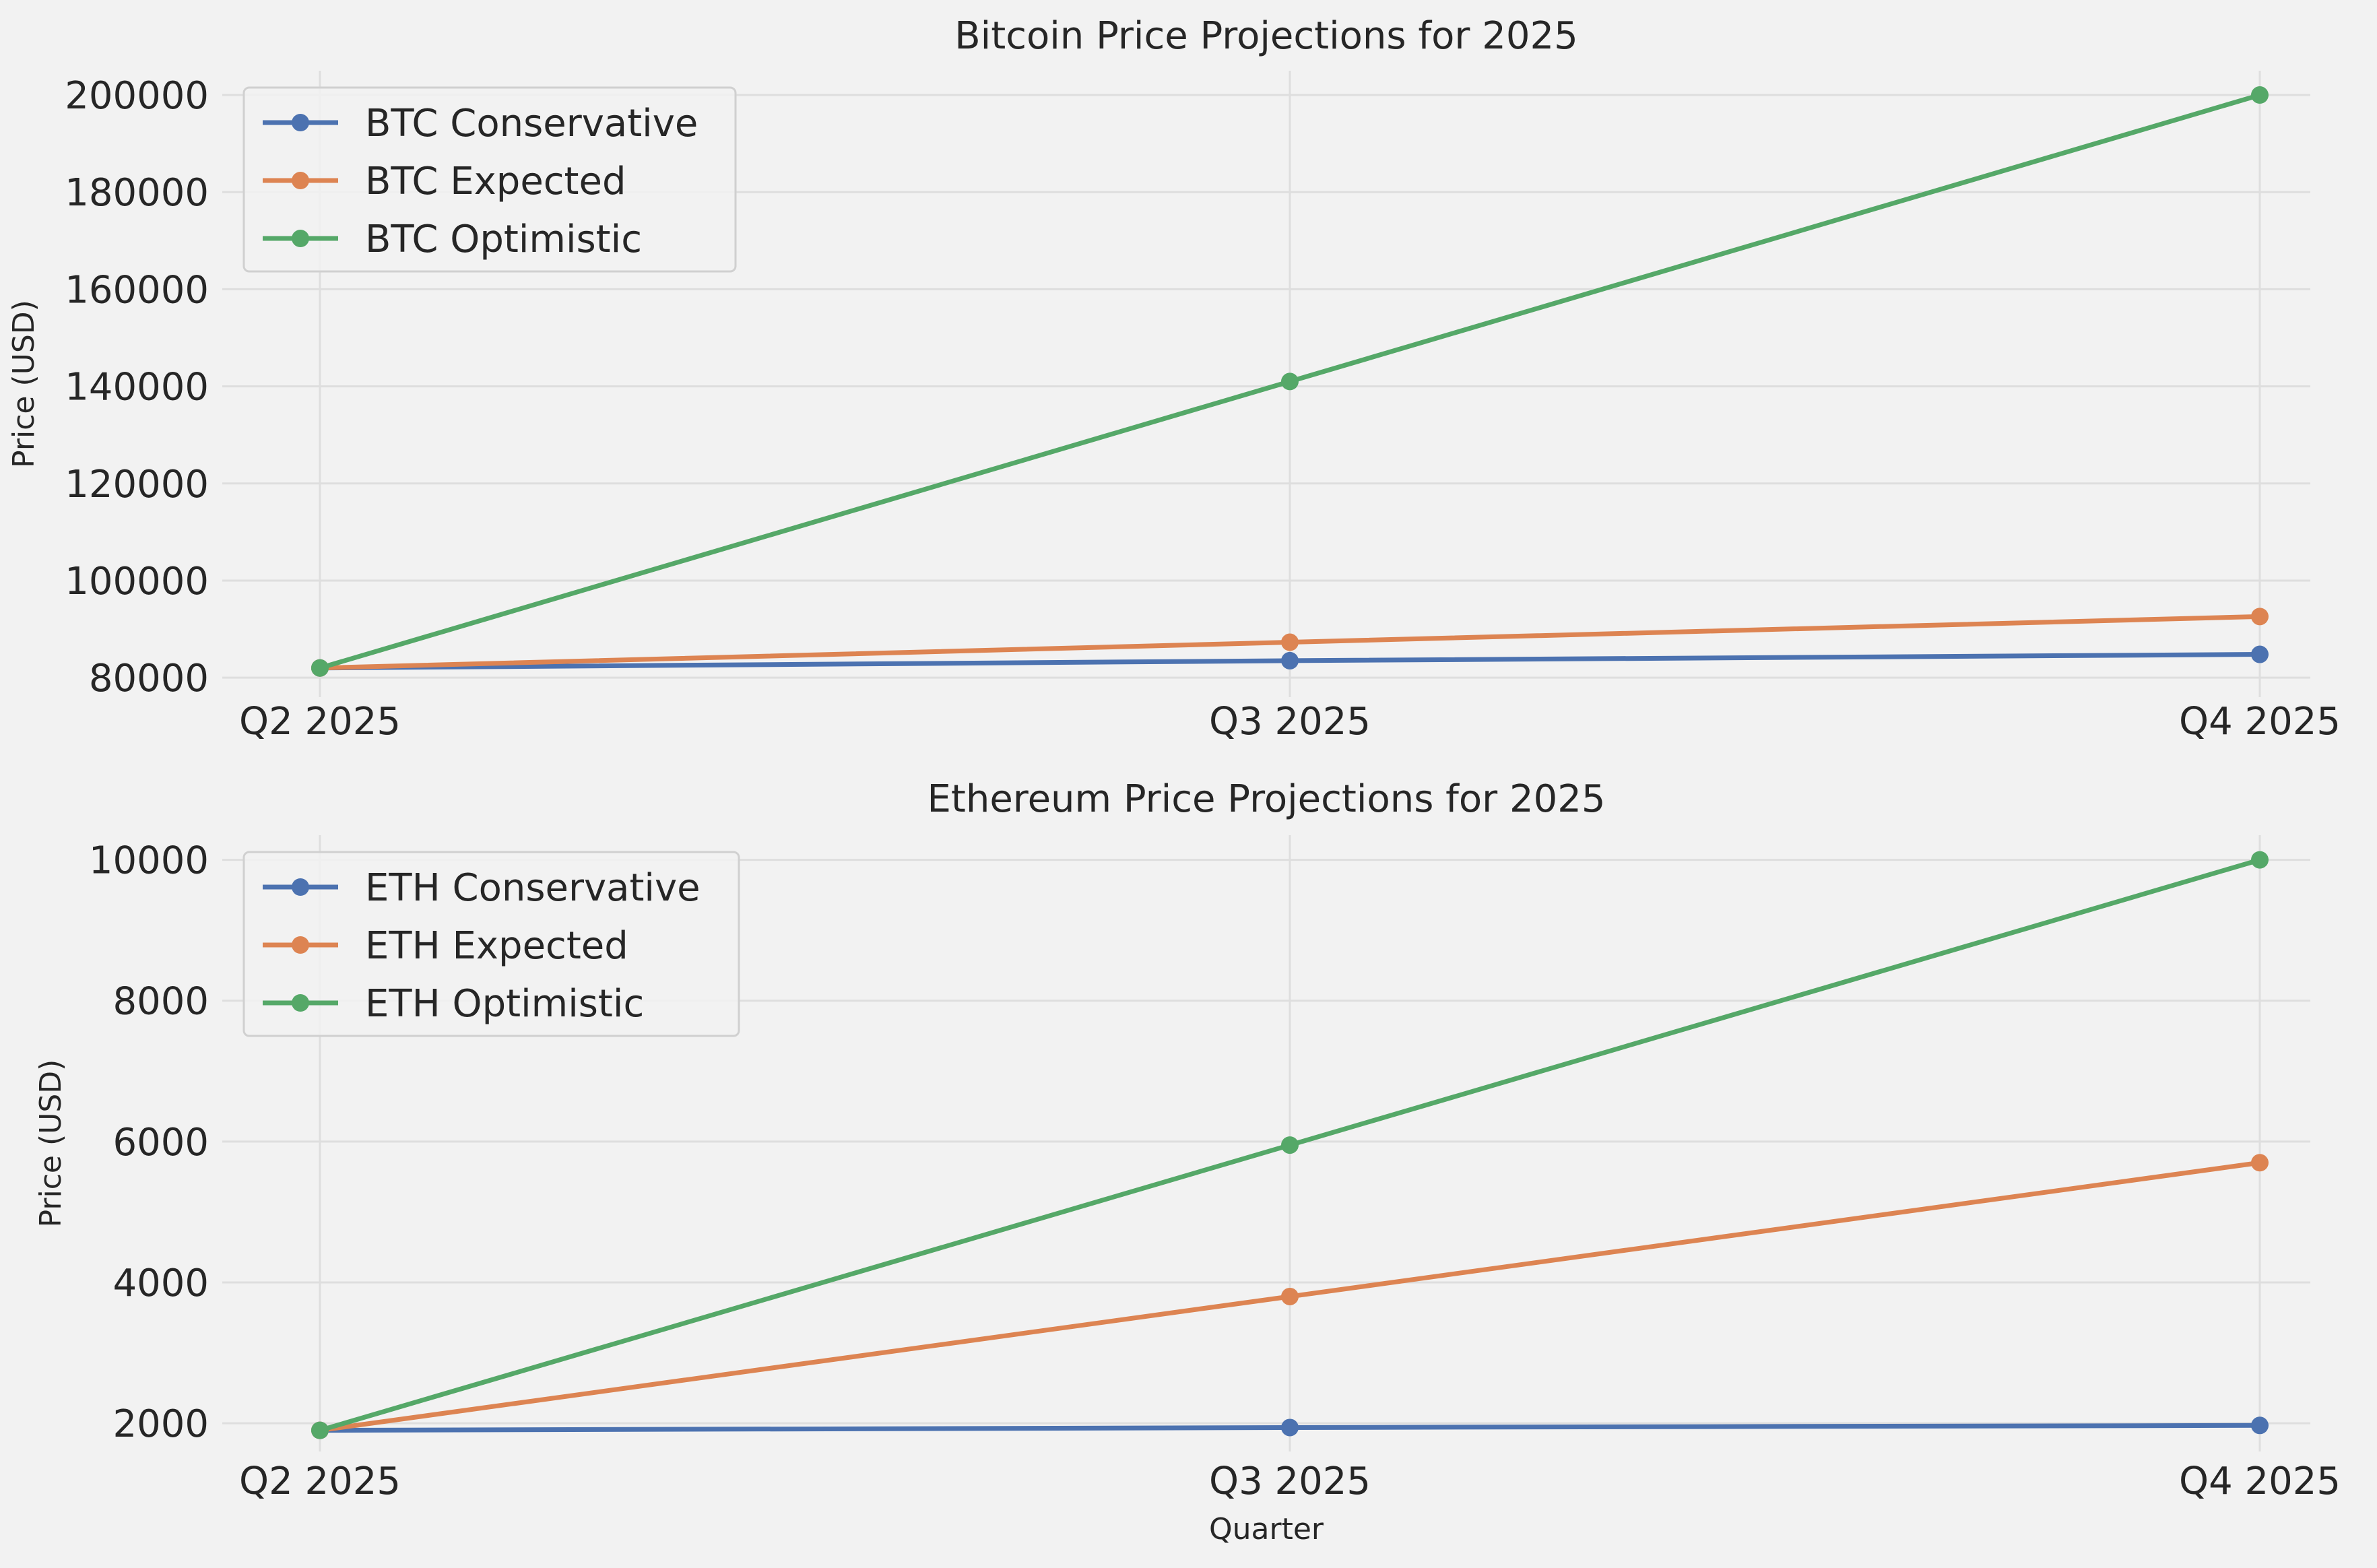 The width and height of the screenshot is (2377, 1568). I want to click on y-tick-label: 8000, so click(160, 1002).